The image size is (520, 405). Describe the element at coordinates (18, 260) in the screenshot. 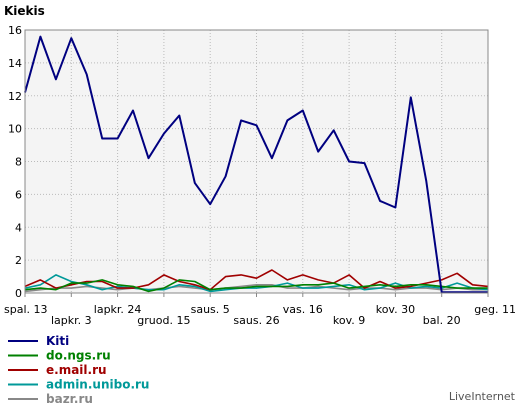

I see `y-tick-label: 2` at that location.